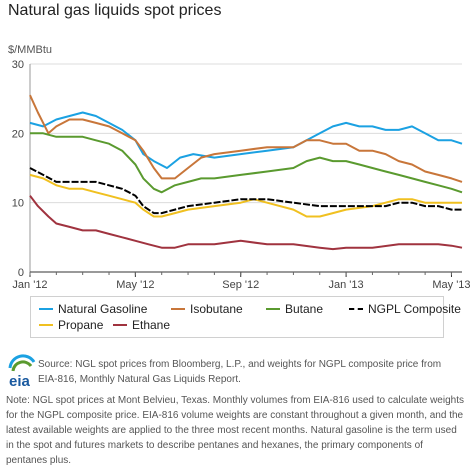  What do you see at coordinates (135, 285) in the screenshot?
I see `x-tick-label: May '12` at bounding box center [135, 285].